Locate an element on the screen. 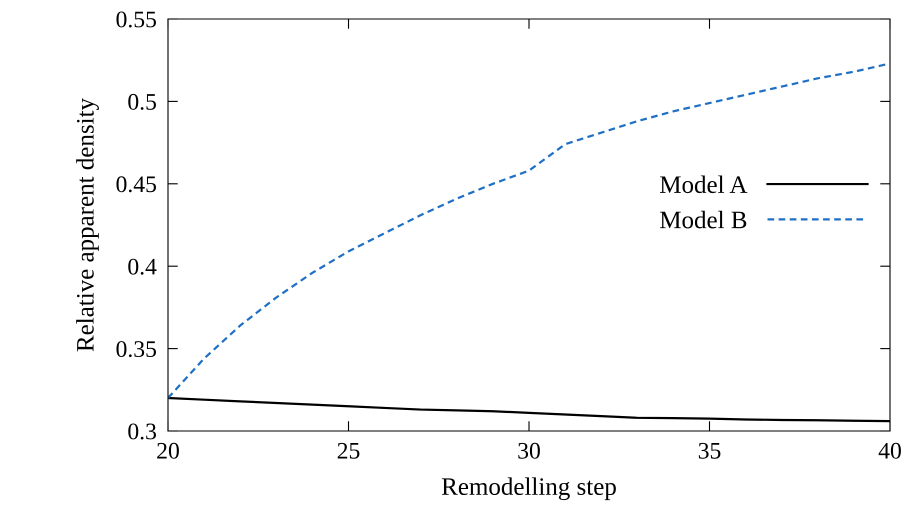 The height and width of the screenshot is (521, 905). x-tick-label: 30 is located at coordinates (529, 450).